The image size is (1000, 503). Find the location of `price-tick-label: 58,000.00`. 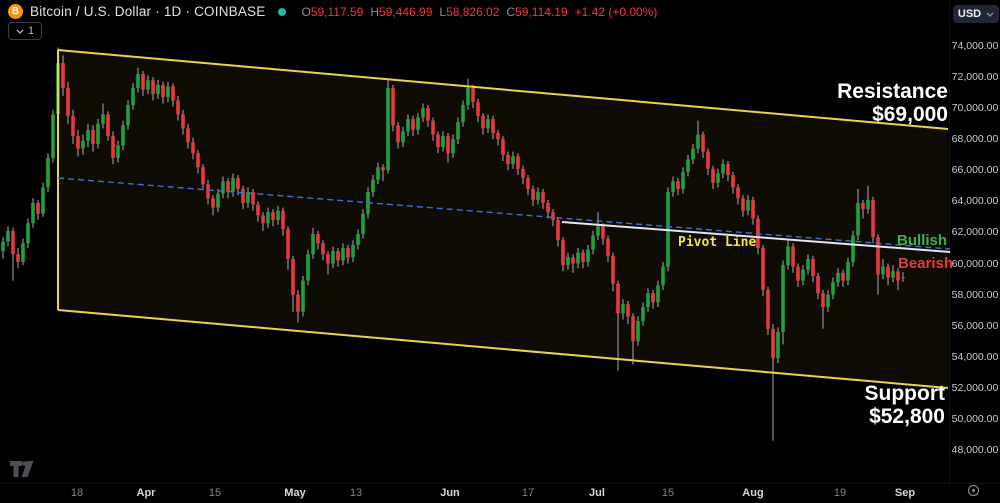

price-tick-label: 58,000.00 is located at coordinates (975, 294).